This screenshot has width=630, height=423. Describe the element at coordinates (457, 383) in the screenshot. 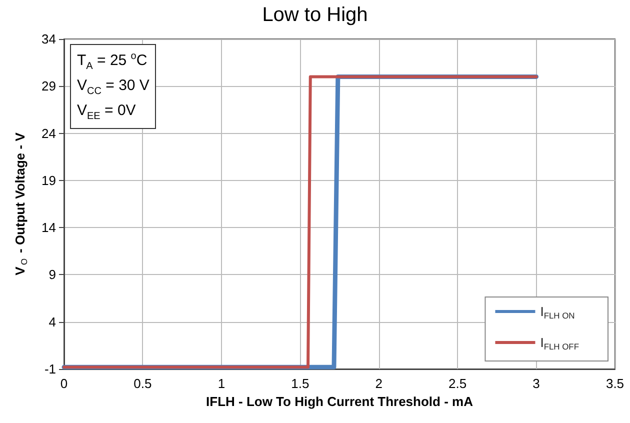

I see `x-tick-label: 2.5` at that location.